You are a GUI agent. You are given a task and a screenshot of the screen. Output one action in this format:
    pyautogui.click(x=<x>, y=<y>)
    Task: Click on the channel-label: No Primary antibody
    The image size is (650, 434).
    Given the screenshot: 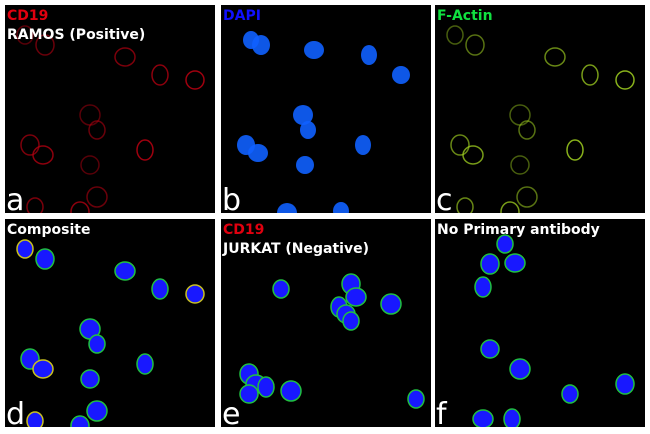 What is the action you would take?
    pyautogui.click(x=518, y=230)
    